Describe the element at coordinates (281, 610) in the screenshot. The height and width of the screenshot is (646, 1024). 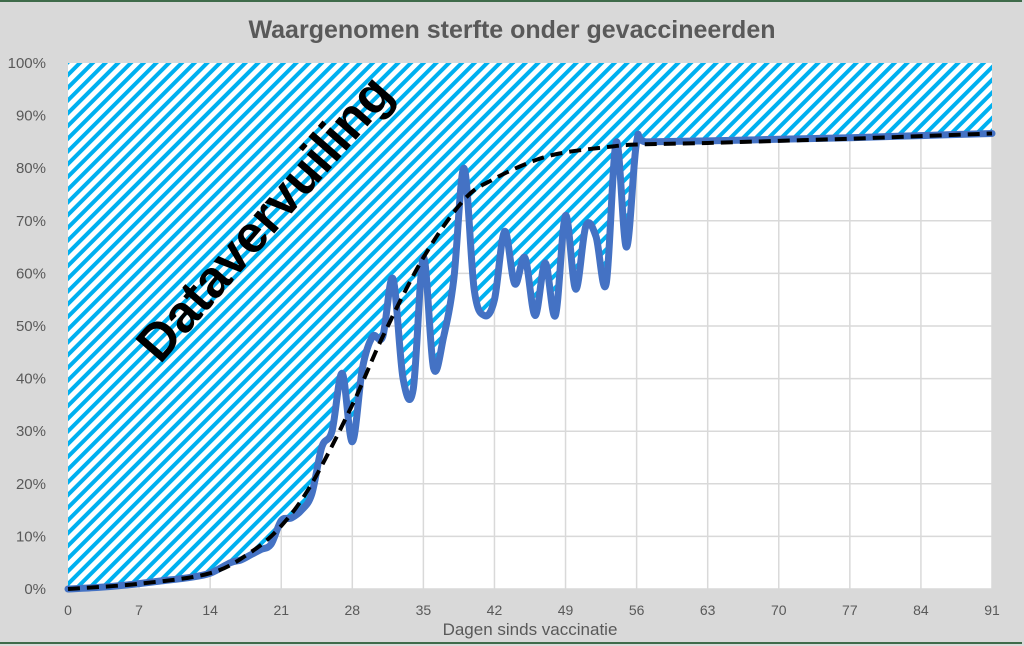
I see `x-tick-label: 21` at that location.